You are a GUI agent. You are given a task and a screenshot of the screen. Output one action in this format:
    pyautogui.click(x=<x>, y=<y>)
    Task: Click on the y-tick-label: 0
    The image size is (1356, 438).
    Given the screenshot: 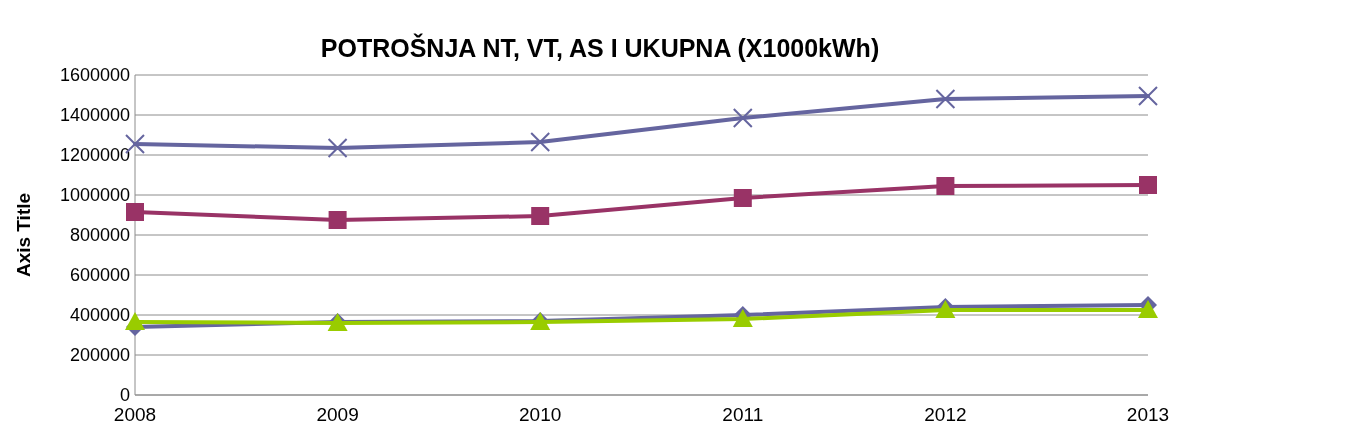 What is the action you would take?
    pyautogui.click(x=124, y=395)
    